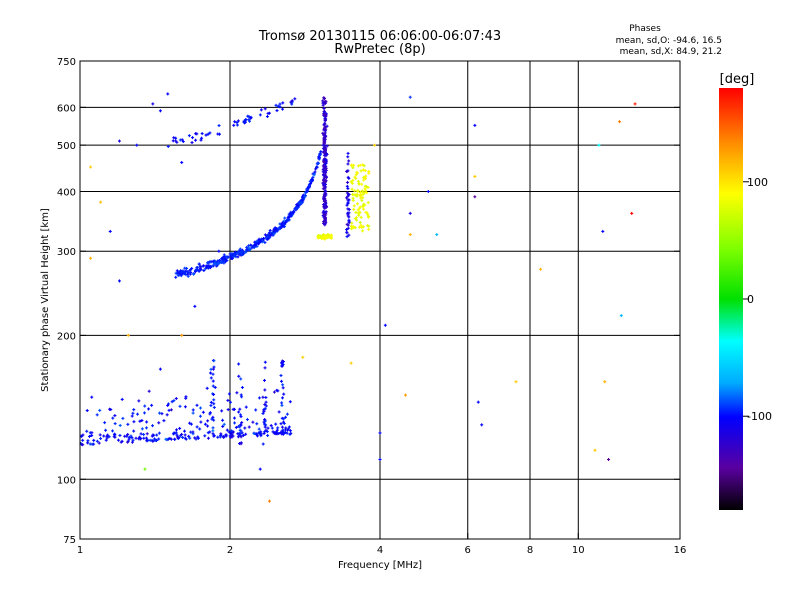 This screenshot has width=800, height=600. What do you see at coordinates (645, 29) in the screenshot?
I see `stats-heading: Phases` at bounding box center [645, 29].